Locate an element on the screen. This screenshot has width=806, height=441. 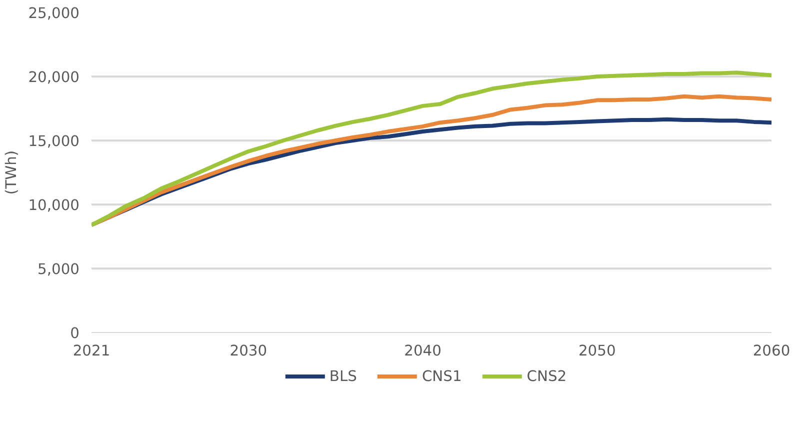
y-tick-label: 10,000 is located at coordinates (54, 205).